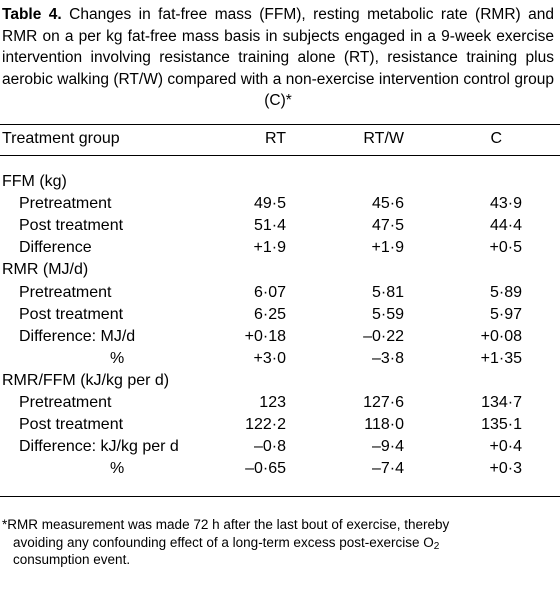 The height and width of the screenshot is (592, 560). What do you see at coordinates (505, 226) in the screenshot?
I see `cell-c: 44·4` at bounding box center [505, 226].